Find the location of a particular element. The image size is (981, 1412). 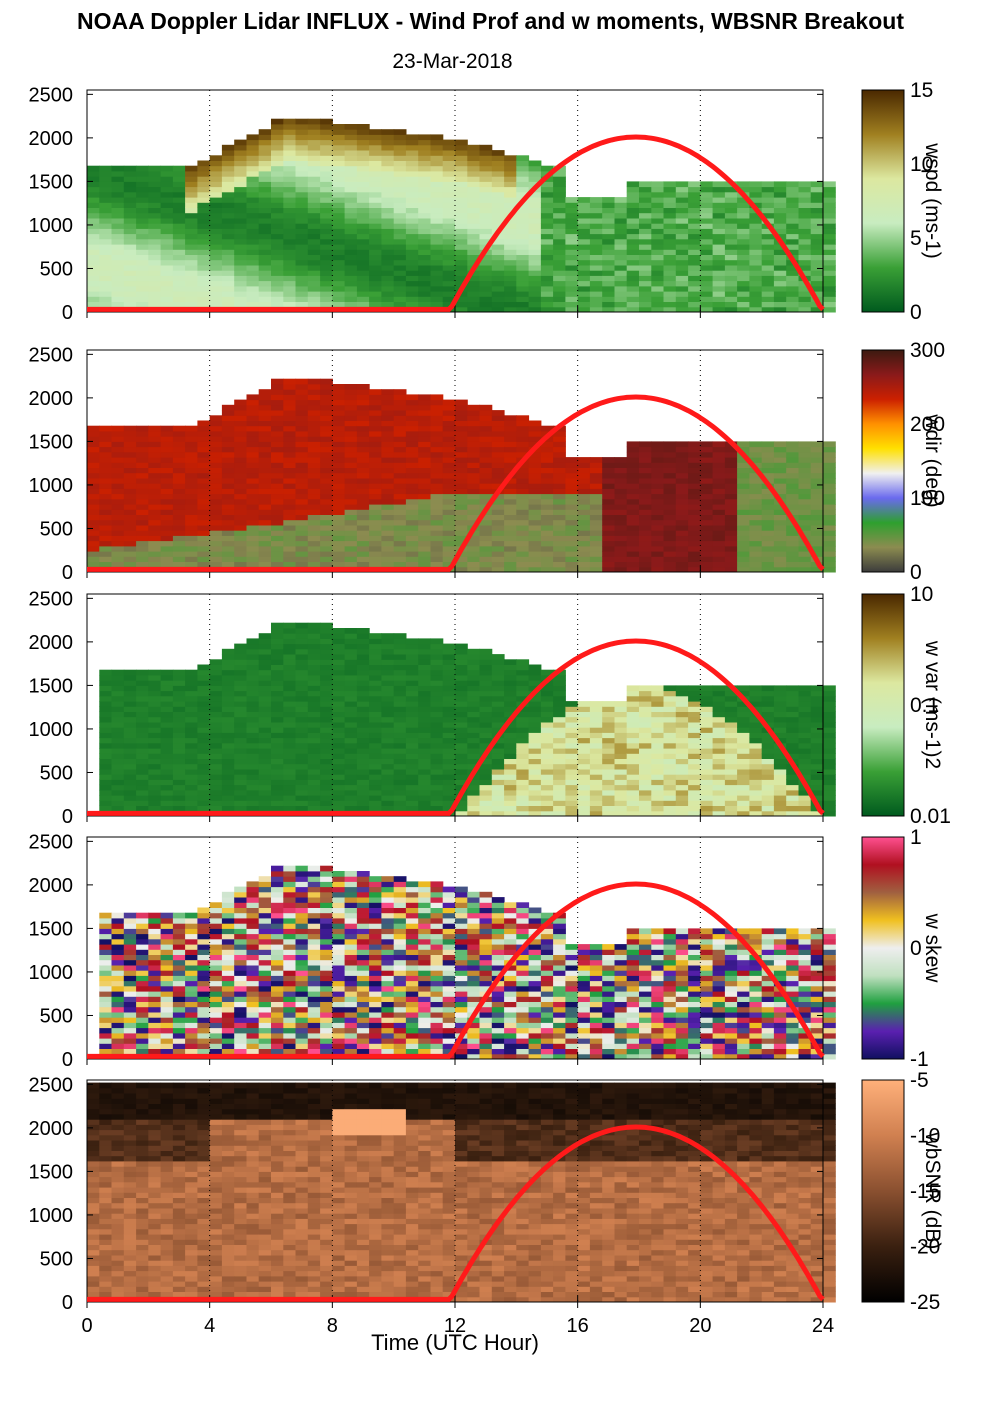

colorbar is located at coordinates (883, 461).